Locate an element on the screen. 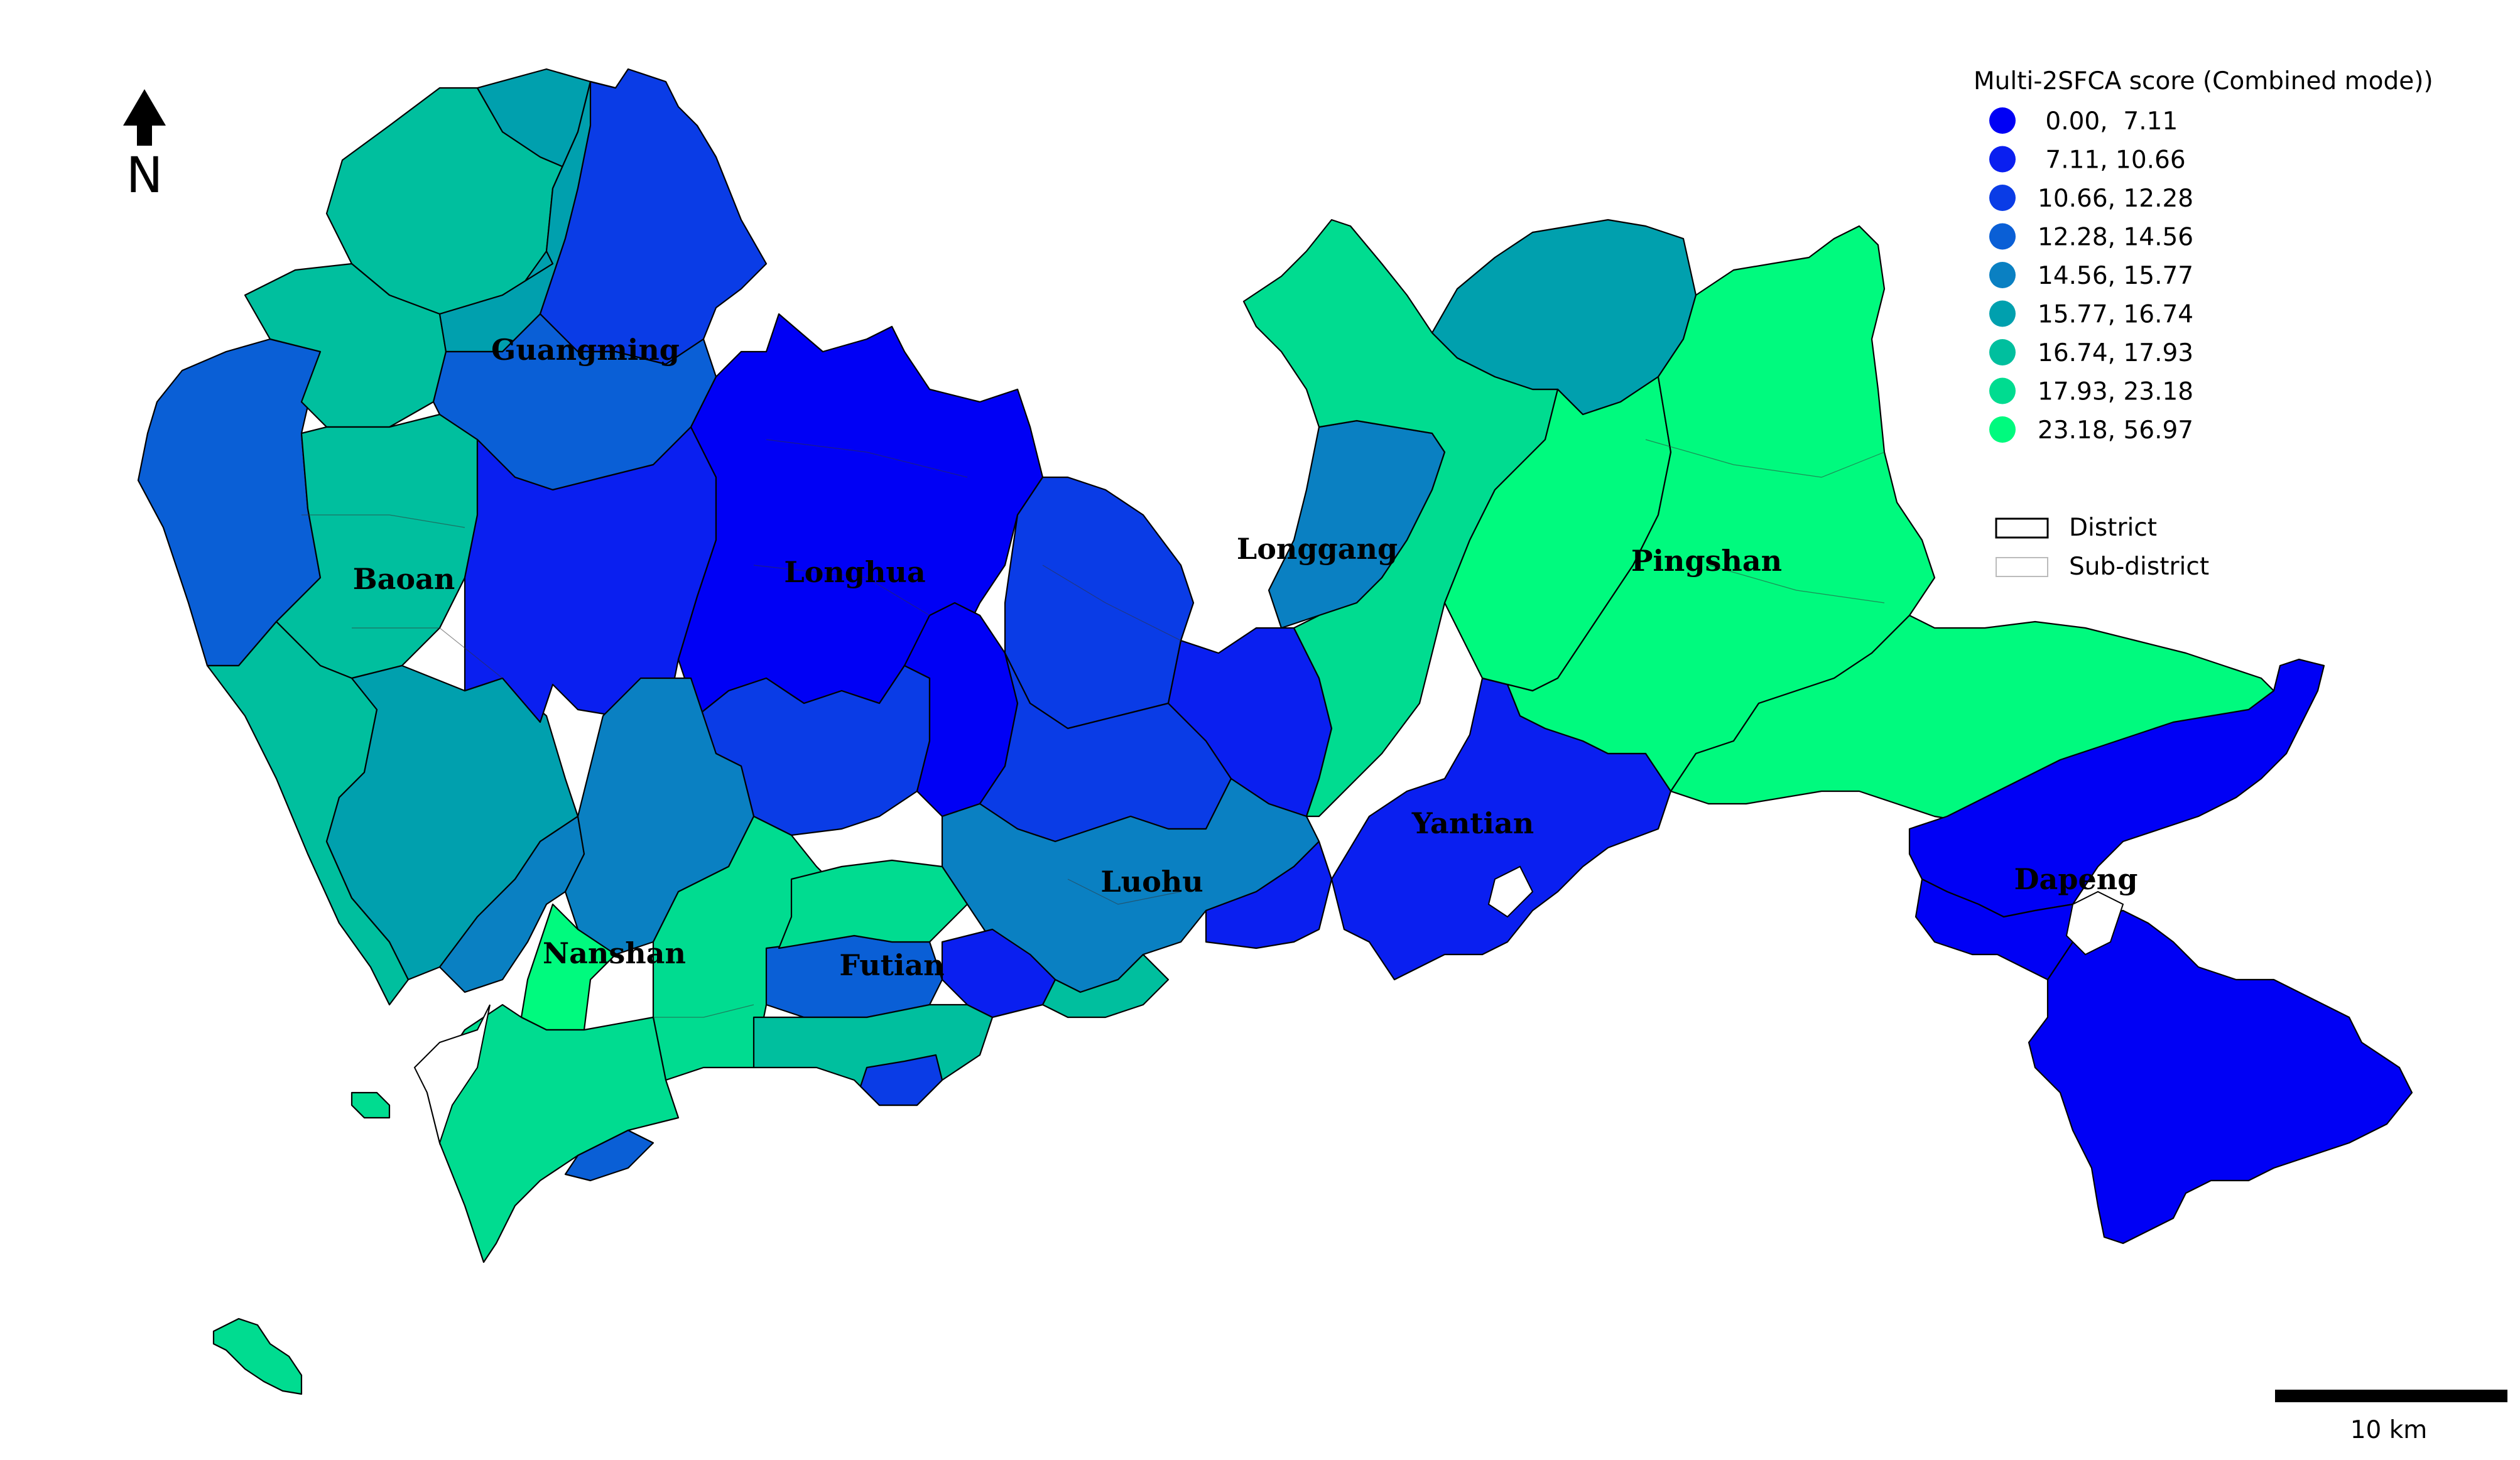  district-label-yantian: Yantian is located at coordinates (1472, 823).